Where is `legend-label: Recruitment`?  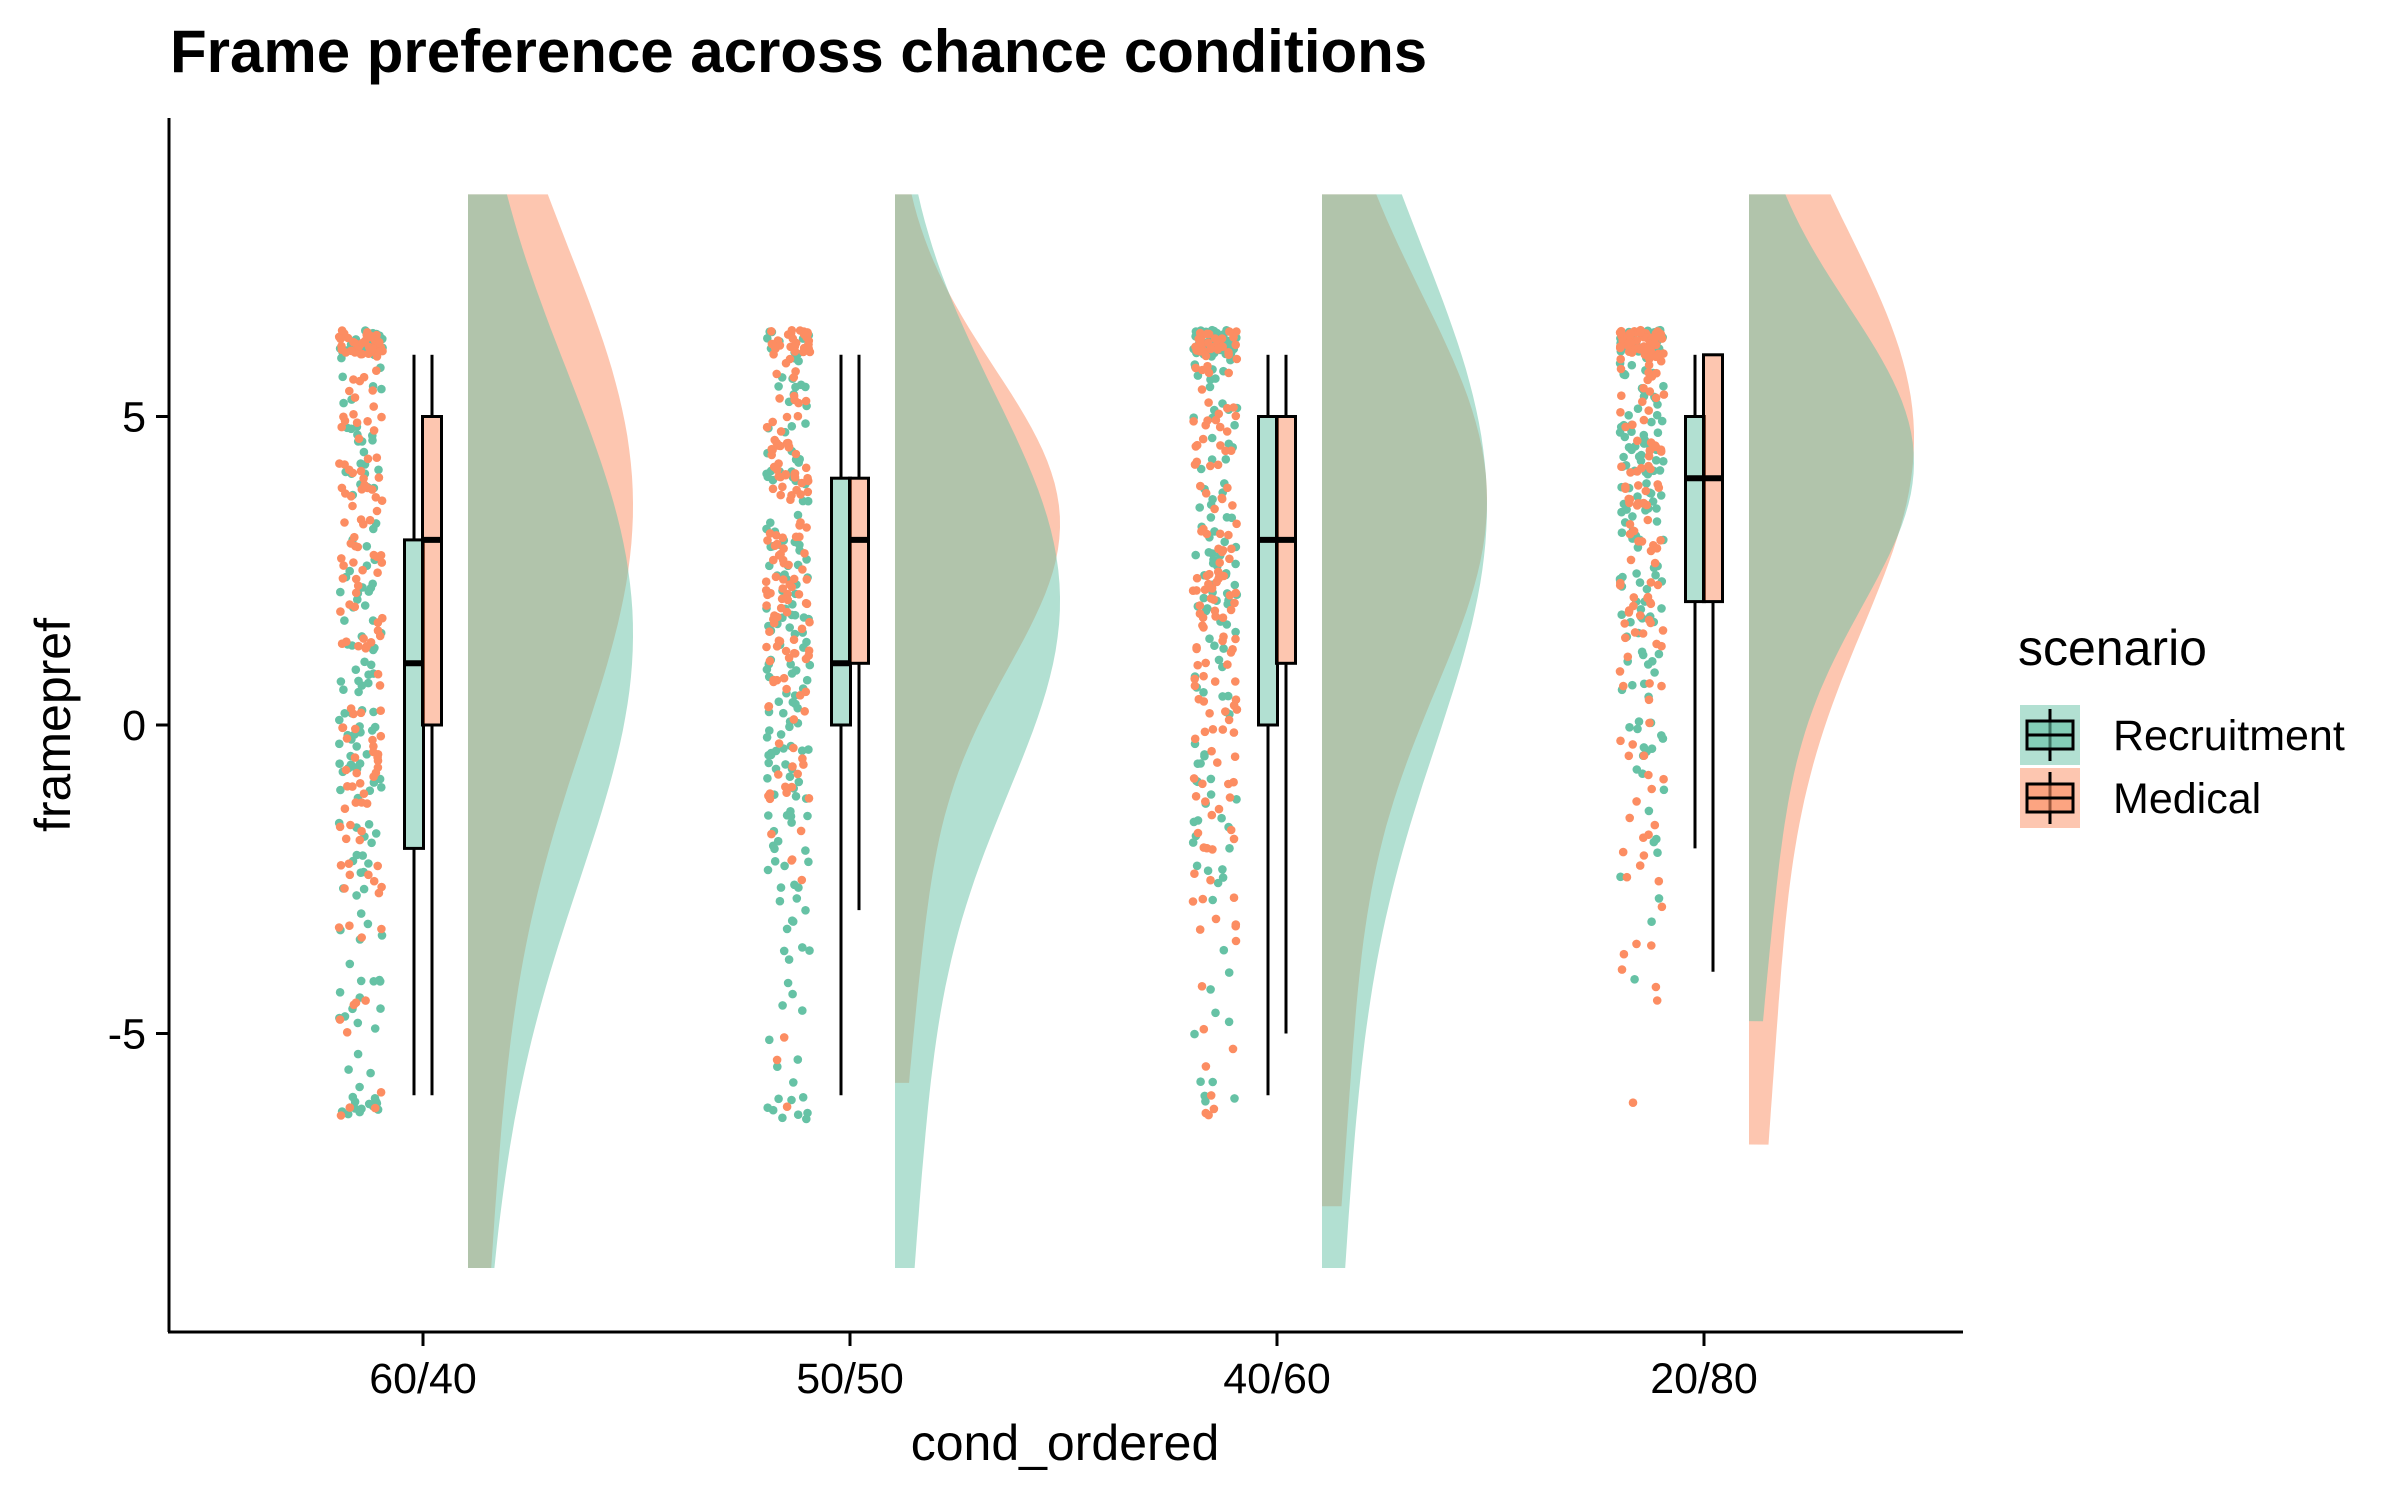 legend-label: Recruitment is located at coordinates (2229, 736).